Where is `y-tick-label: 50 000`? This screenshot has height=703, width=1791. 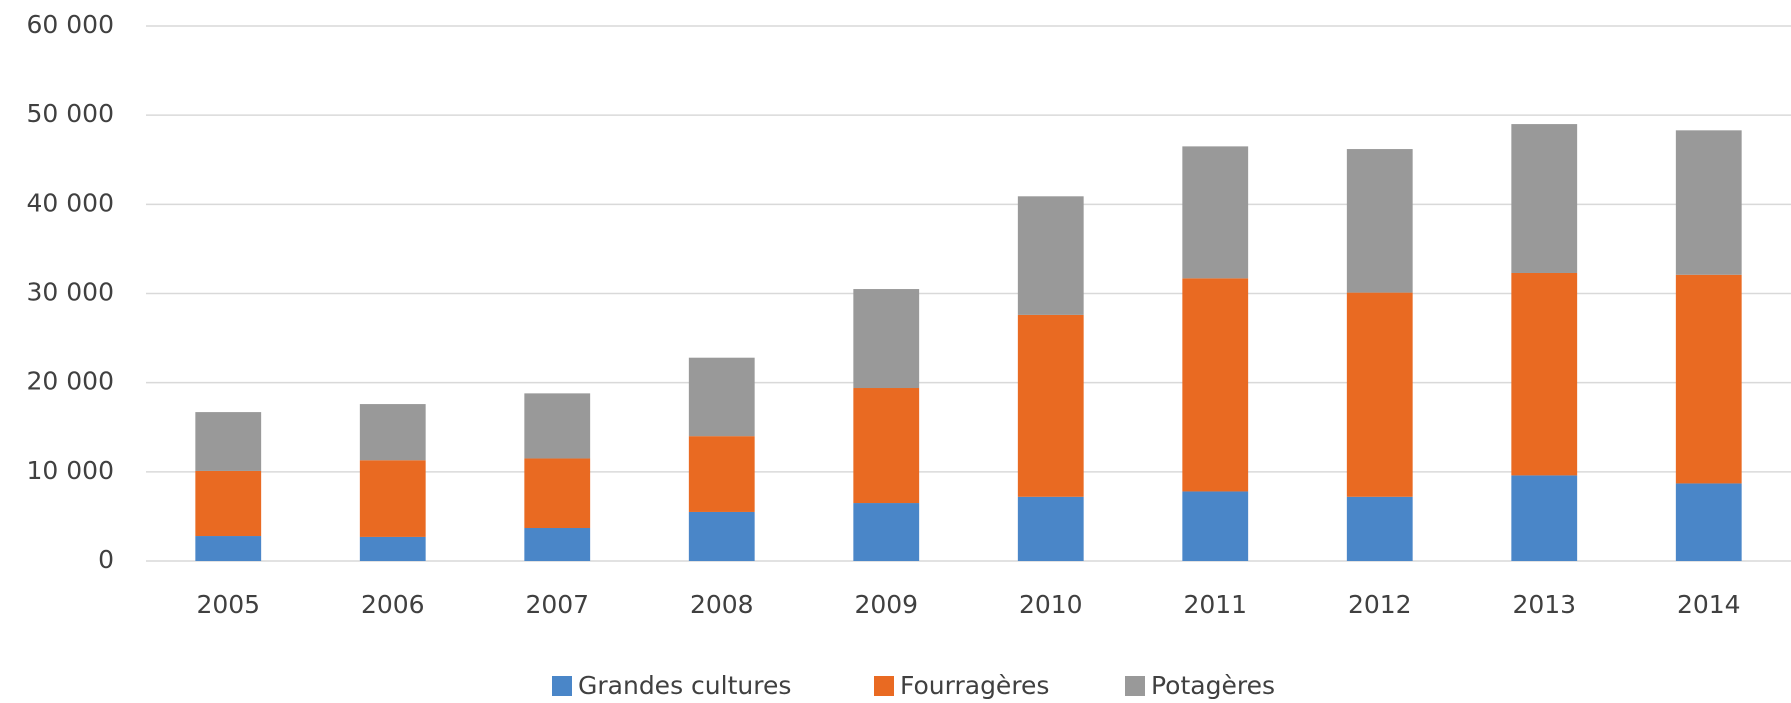
y-tick-label: 50 000 is located at coordinates (70, 113).